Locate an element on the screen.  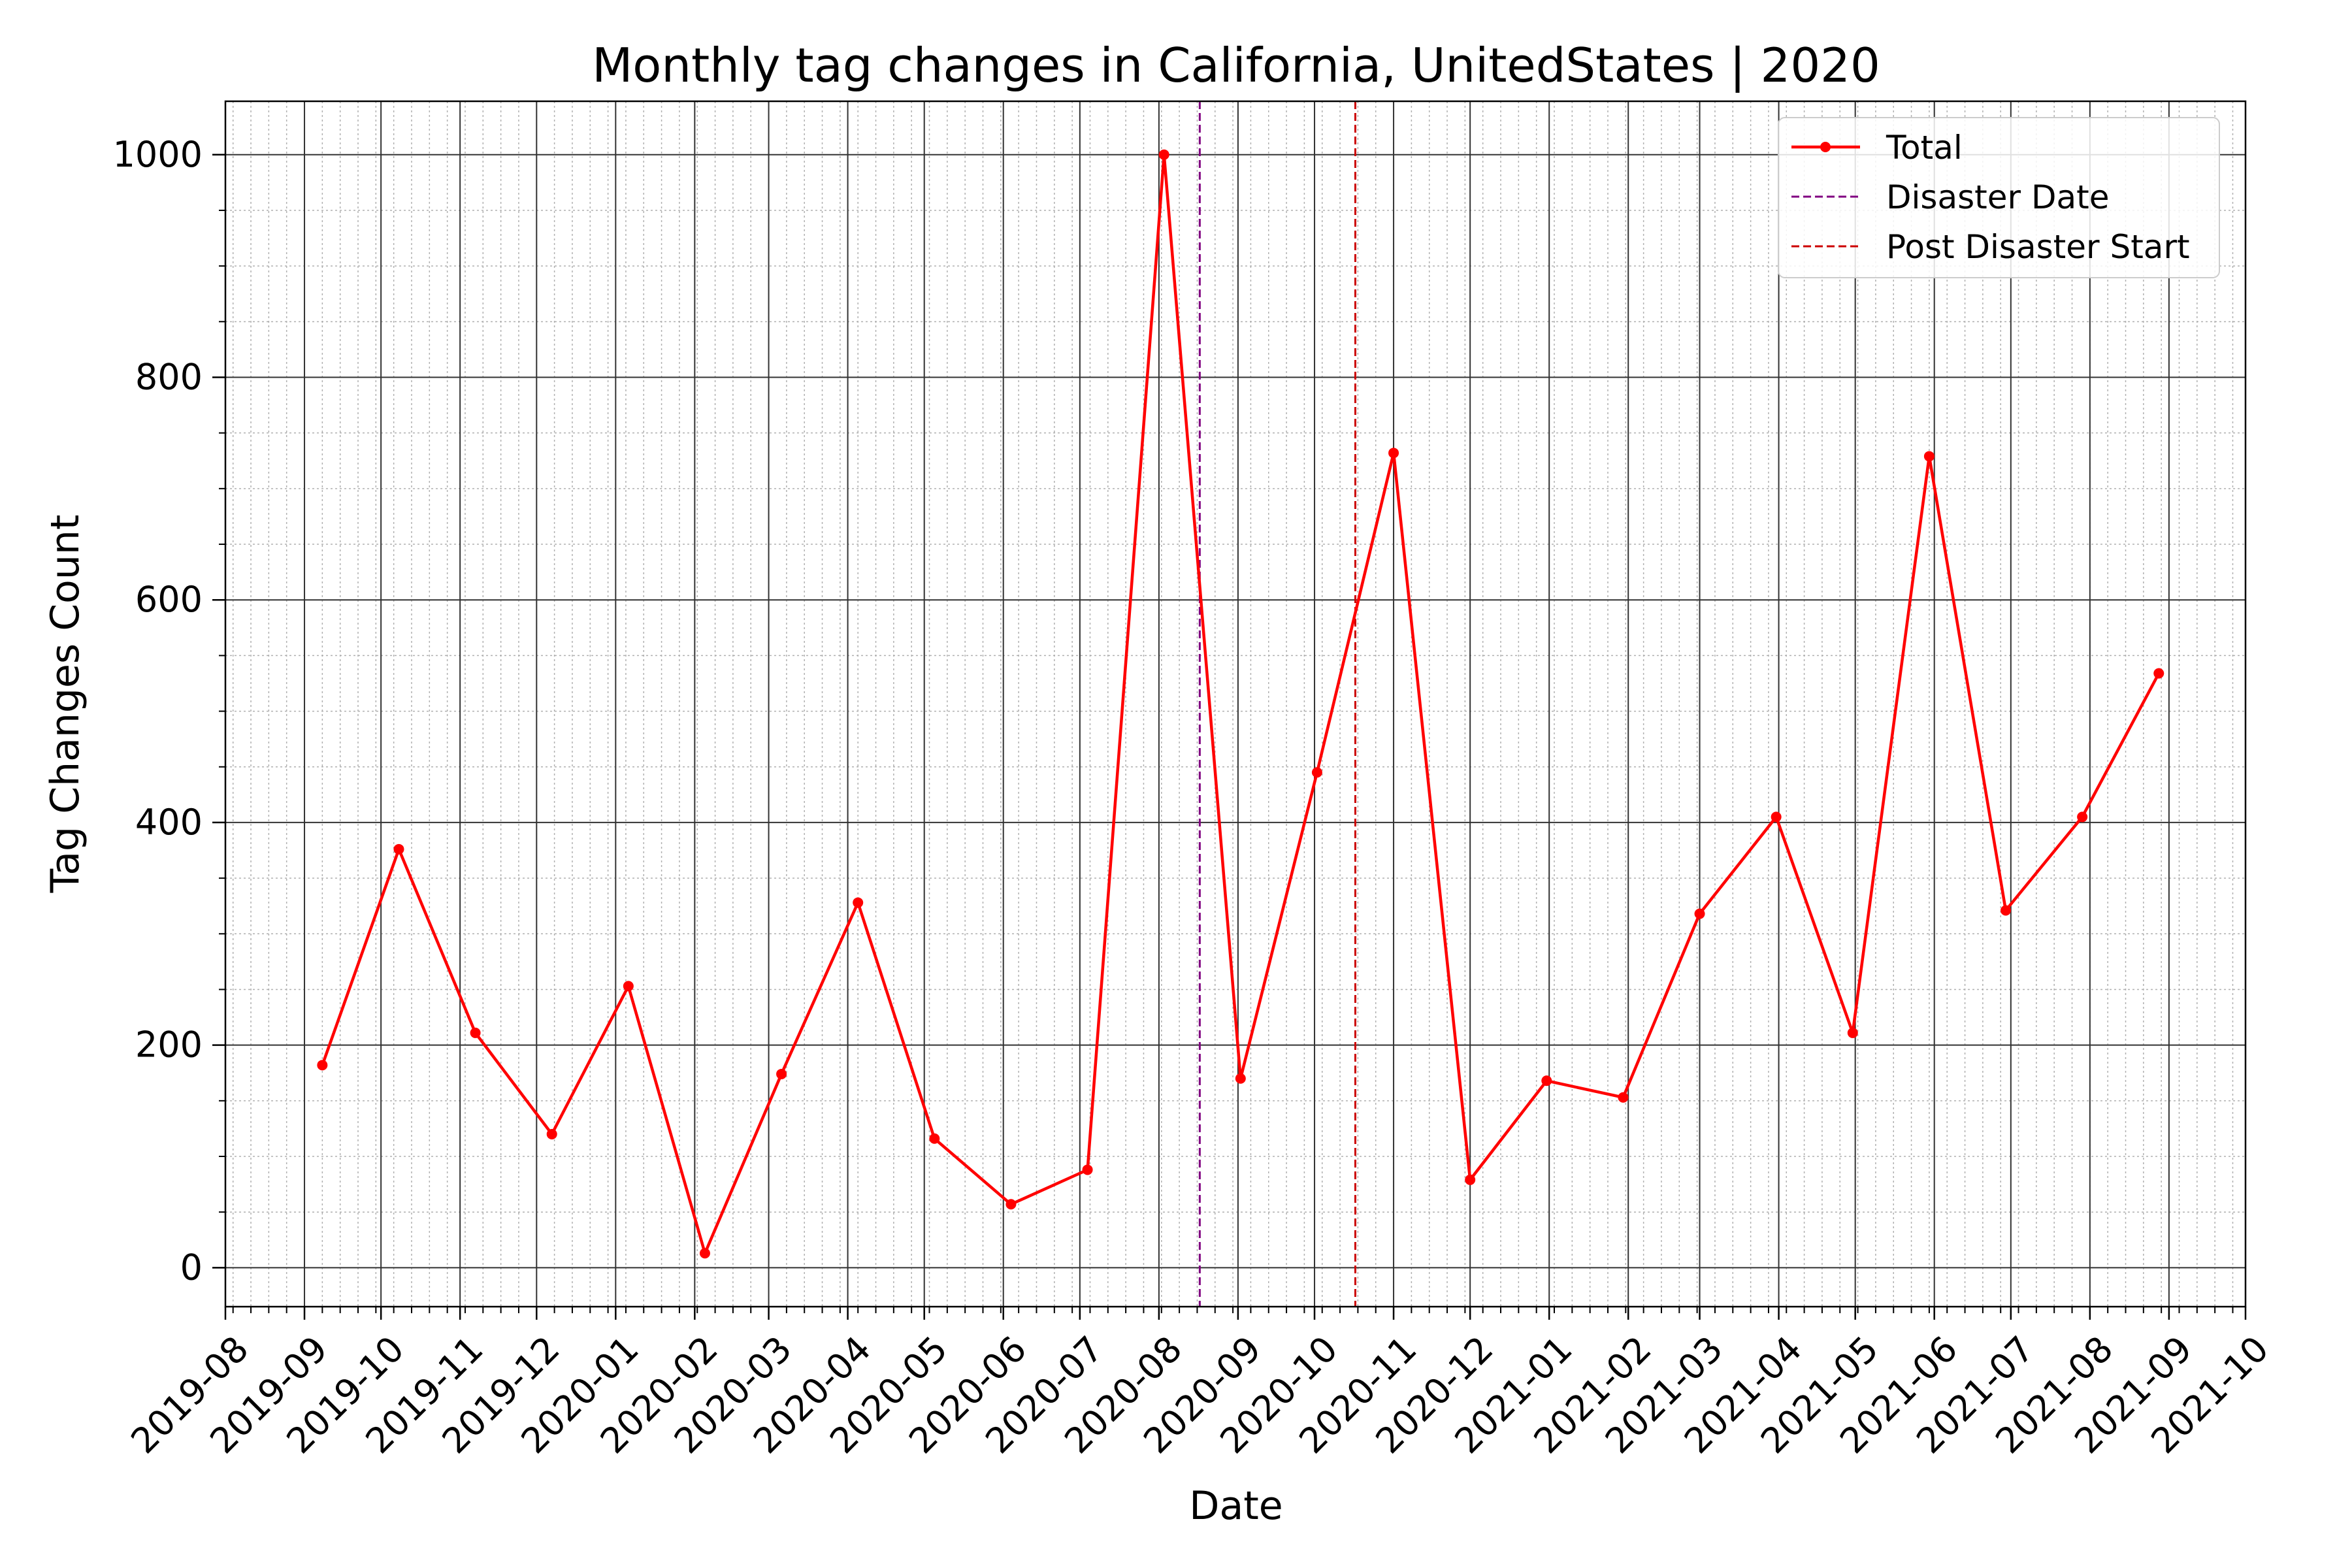
y-tick-label: 1000 is located at coordinates (158, 154).